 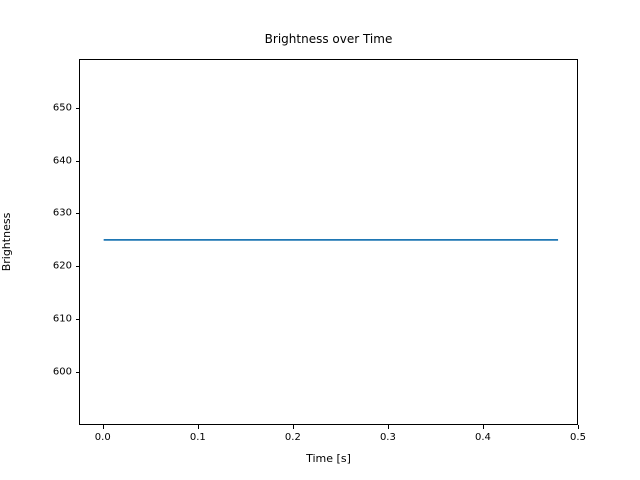 I want to click on x-tick-label: 0.2, so click(x=292, y=437).